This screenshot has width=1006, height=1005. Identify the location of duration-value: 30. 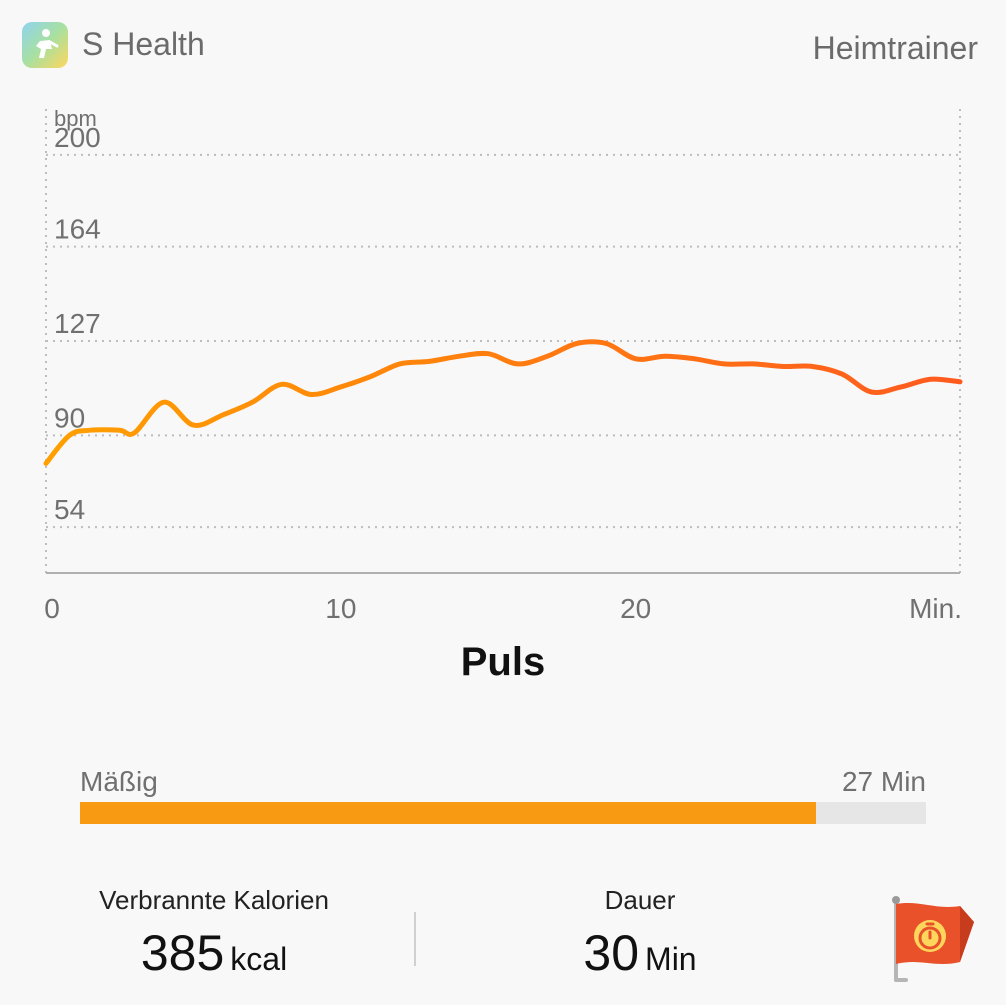
(611, 953).